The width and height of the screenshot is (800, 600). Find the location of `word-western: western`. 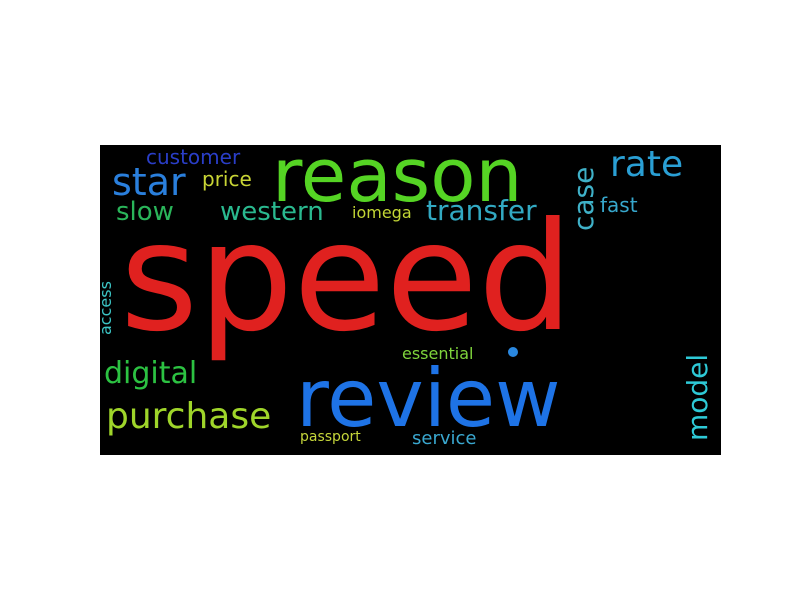

word-western: western is located at coordinates (272, 212).